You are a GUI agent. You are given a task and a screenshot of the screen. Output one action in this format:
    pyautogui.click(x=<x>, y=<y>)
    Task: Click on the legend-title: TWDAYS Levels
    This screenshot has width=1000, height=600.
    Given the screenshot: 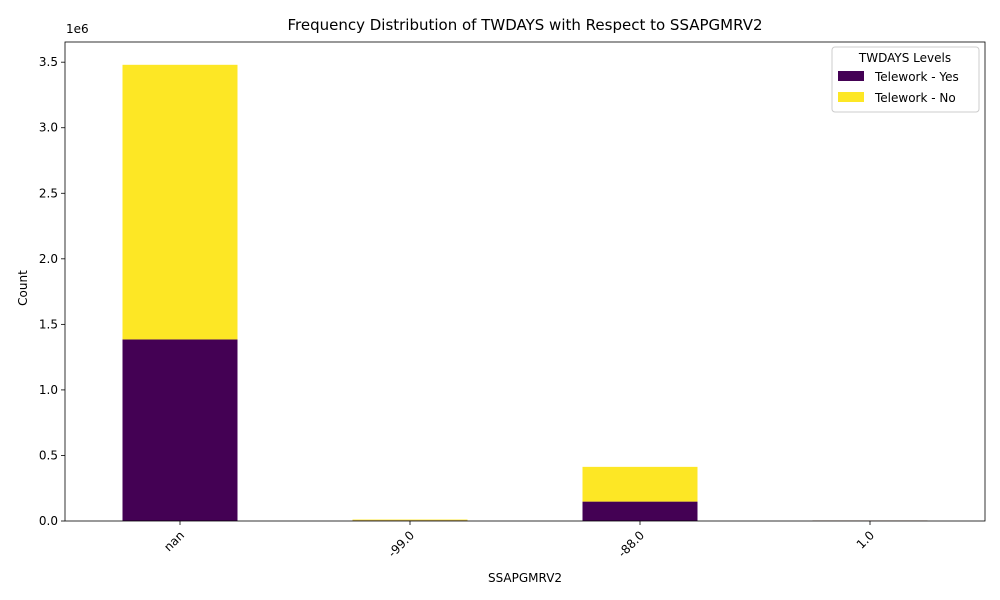 What is the action you would take?
    pyautogui.click(x=904, y=58)
    